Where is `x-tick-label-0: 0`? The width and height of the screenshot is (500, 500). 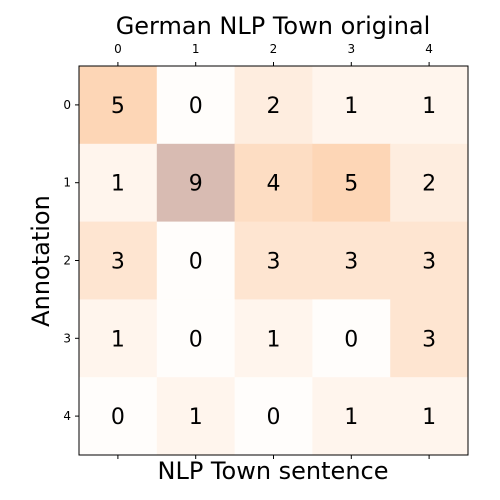
x-tick-label-0: 0 is located at coordinates (118, 49).